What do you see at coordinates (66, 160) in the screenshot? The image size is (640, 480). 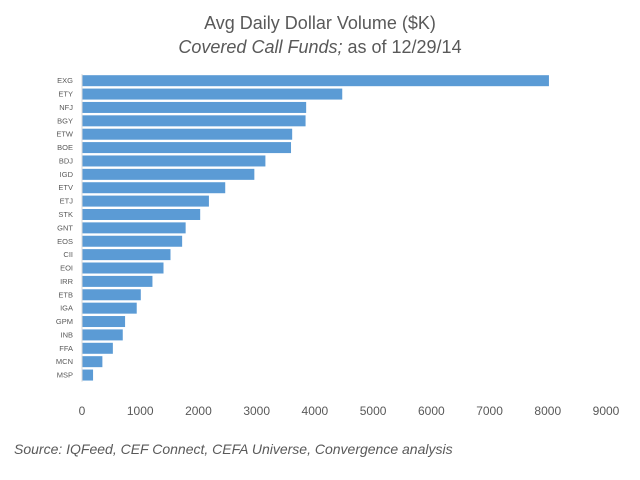 I see `category-label-bdj: BDJ` at bounding box center [66, 160].